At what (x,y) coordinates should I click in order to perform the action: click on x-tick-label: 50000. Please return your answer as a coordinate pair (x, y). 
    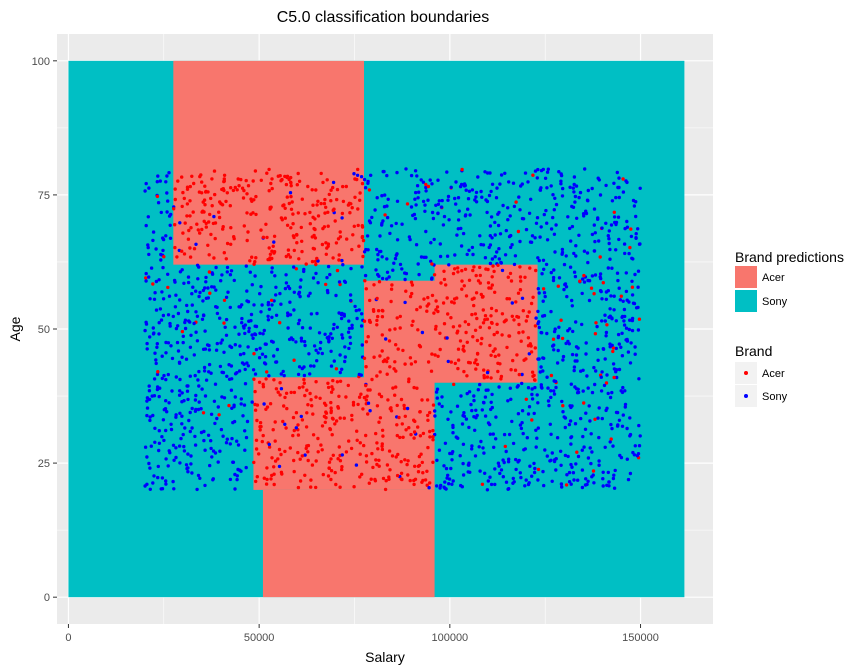
    Looking at the image, I should click on (259, 638).